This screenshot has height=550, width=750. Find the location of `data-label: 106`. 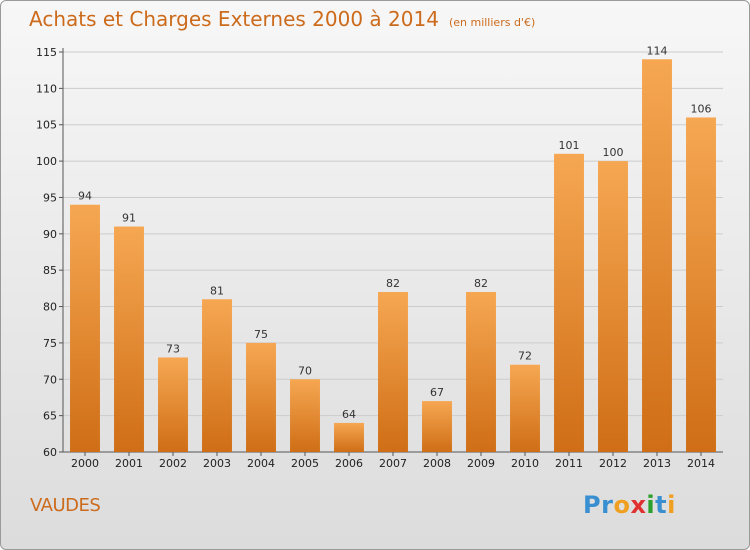

data-label: 106 is located at coordinates (701, 108).